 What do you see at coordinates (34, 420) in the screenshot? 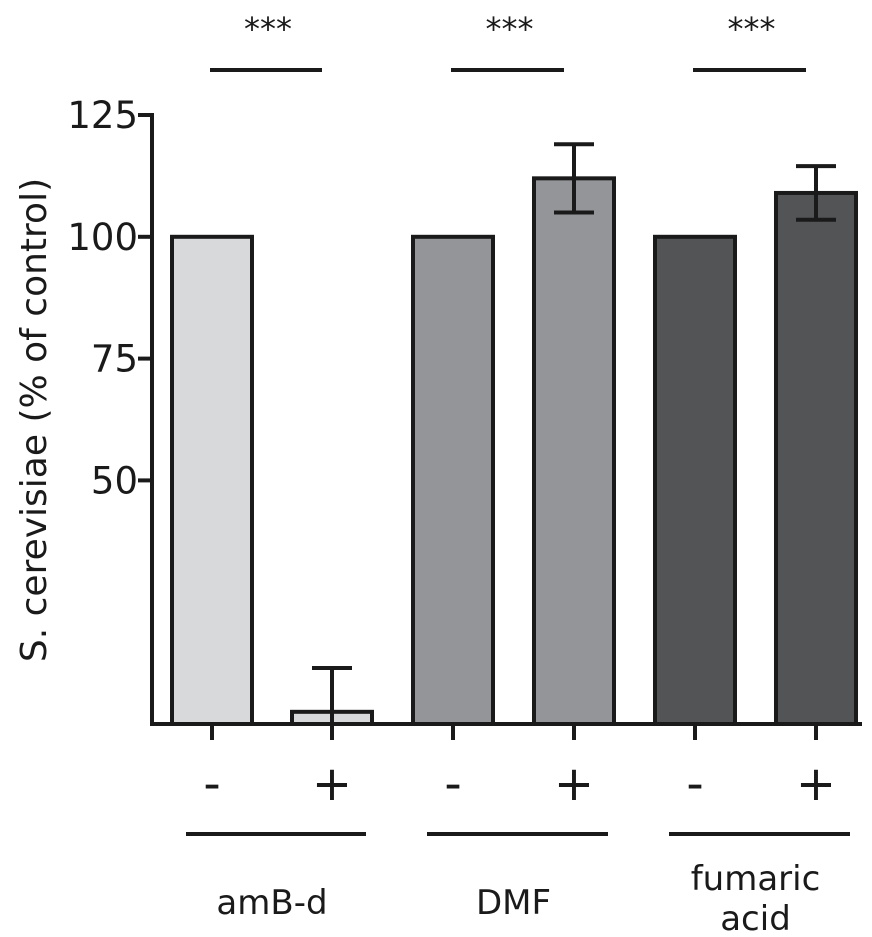
I see `y-axis-label: S. cerevisiae (% of control)` at bounding box center [34, 420].